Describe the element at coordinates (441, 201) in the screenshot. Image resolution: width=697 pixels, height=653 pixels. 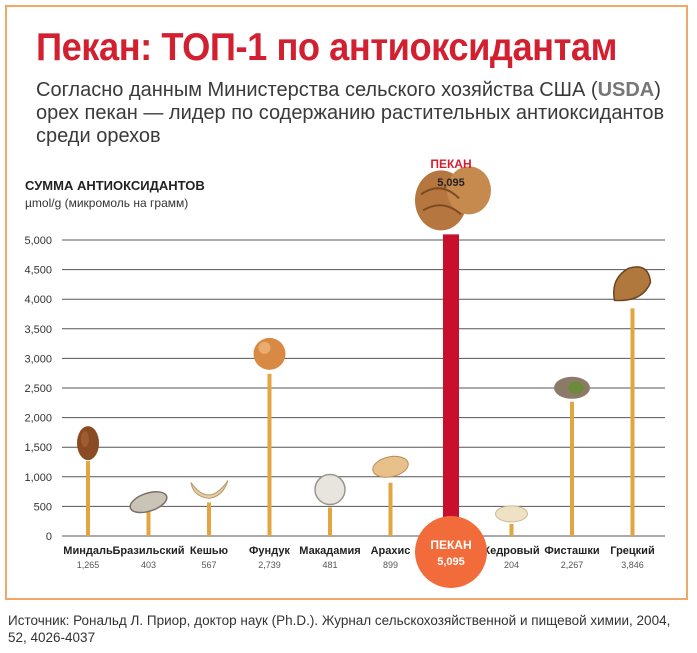
I see `pecan-ridge-icon` at that location.